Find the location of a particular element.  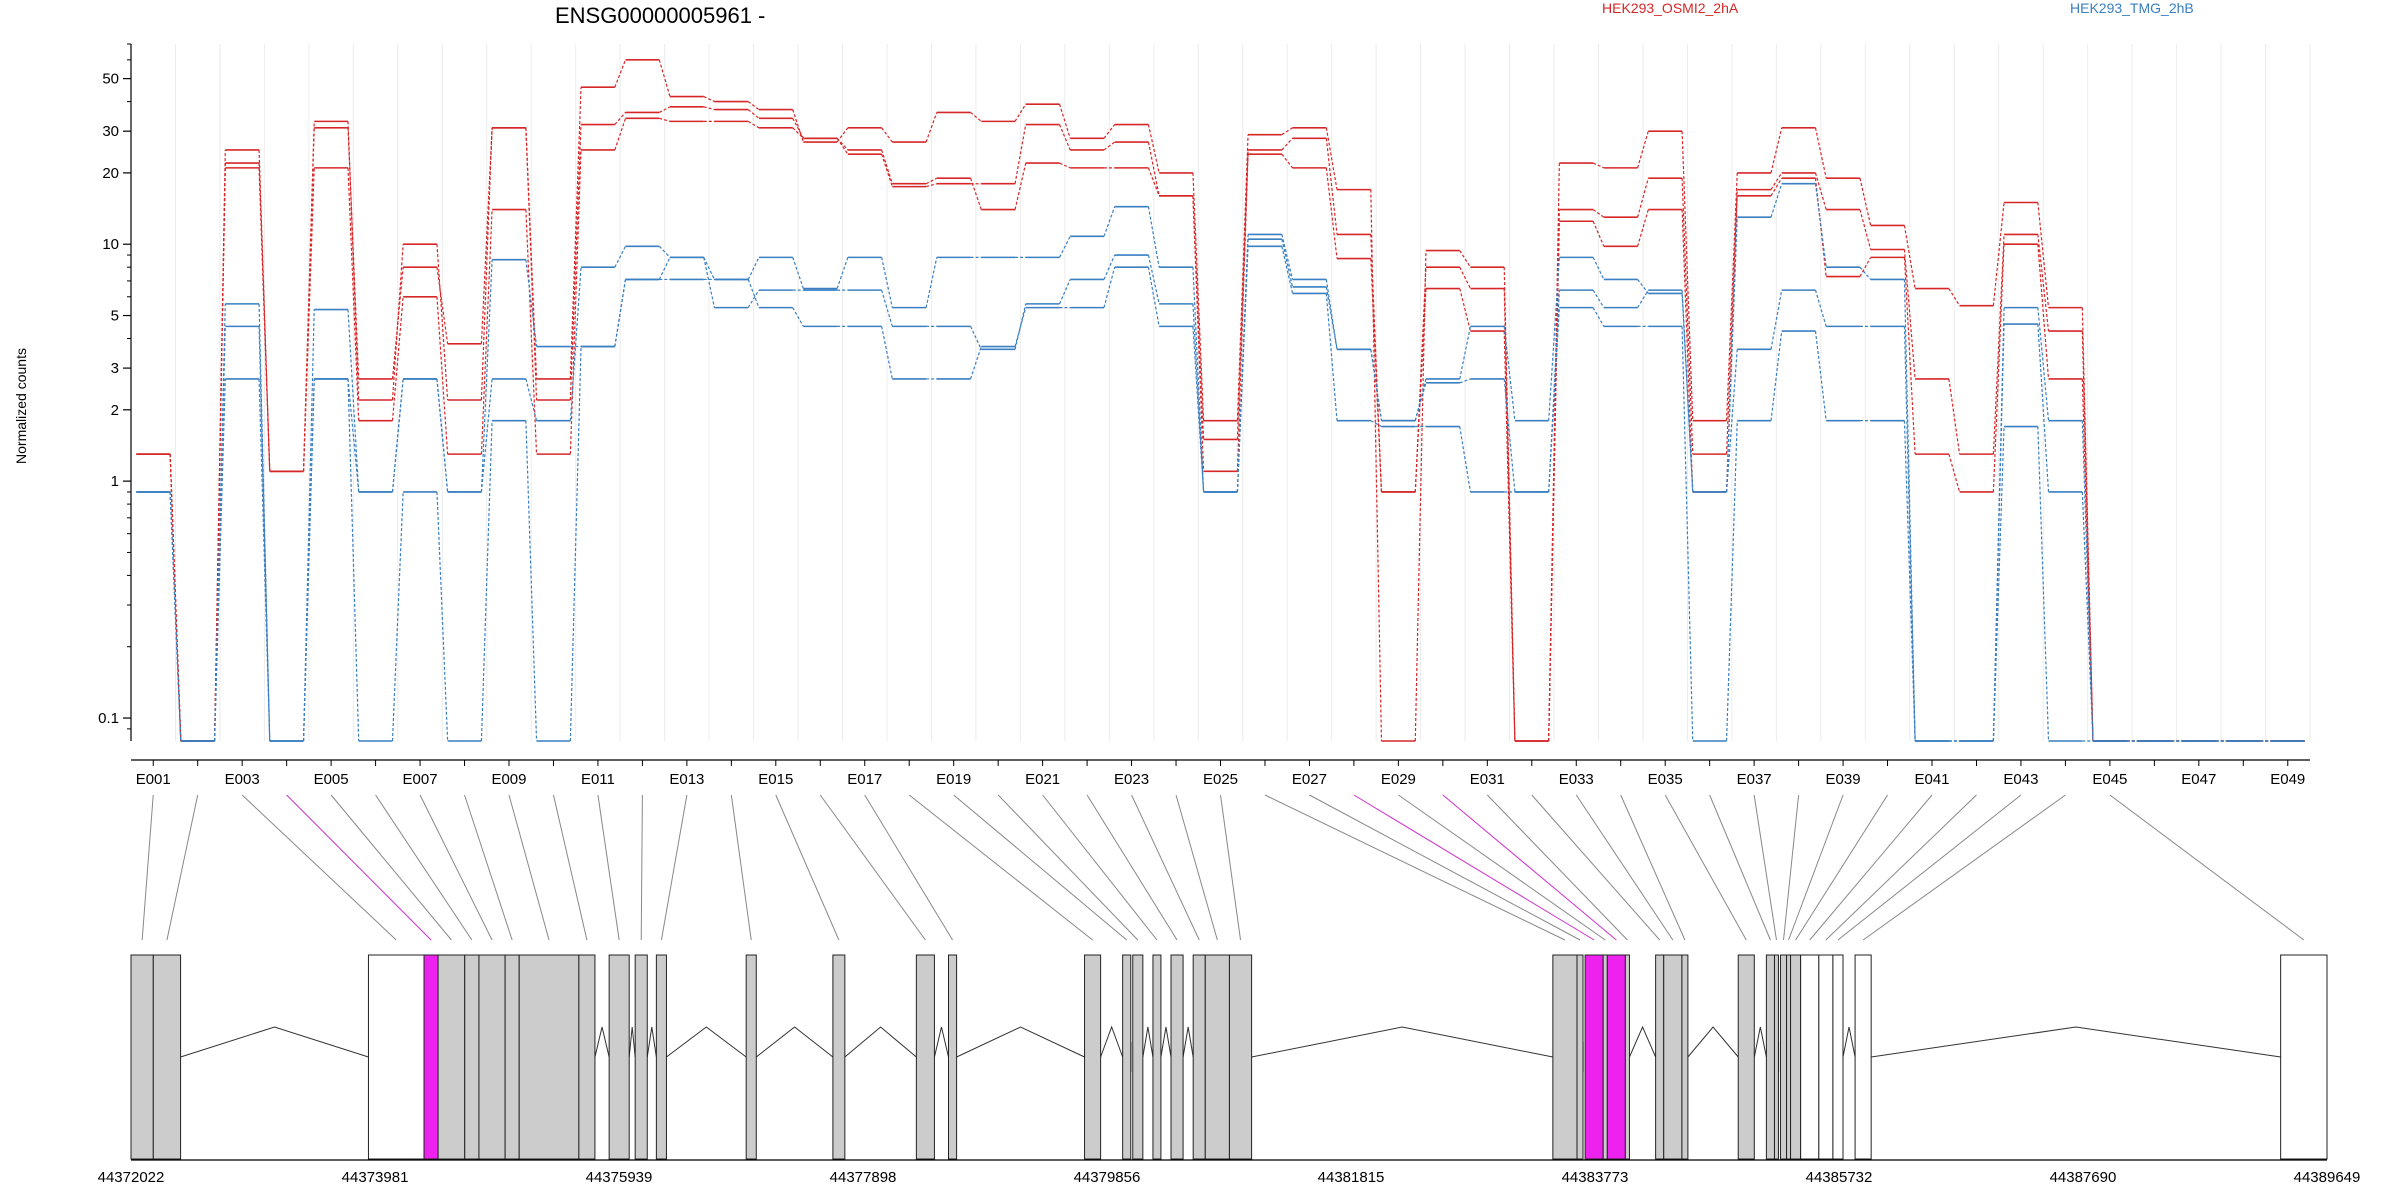

bin-label: E007 is located at coordinates (420, 779).